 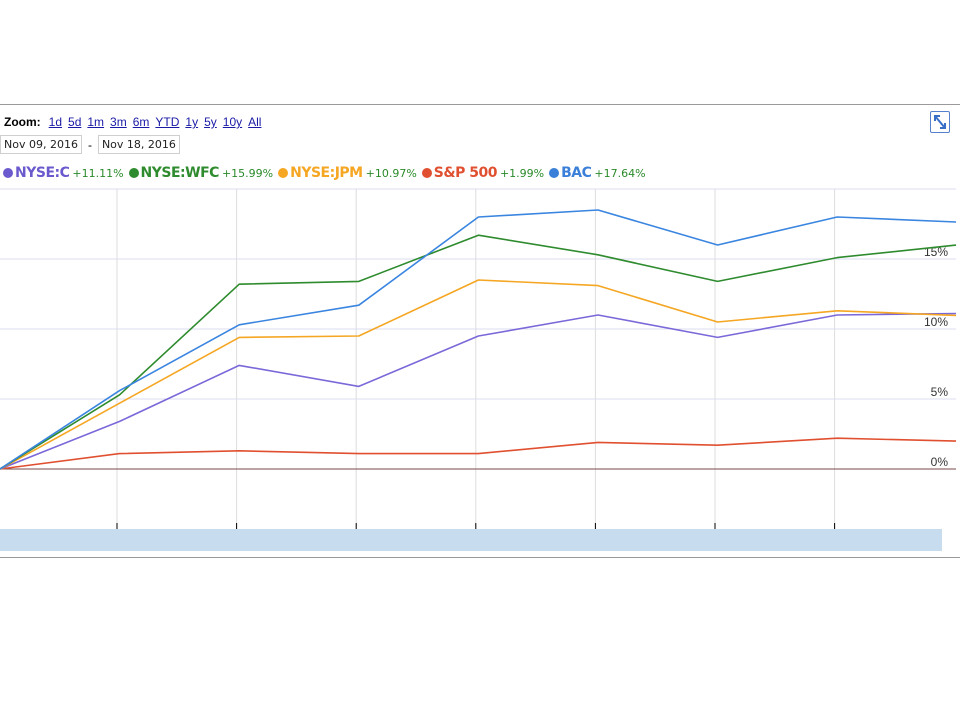 I want to click on zoom-1m-link: 1m, so click(x=96, y=122).